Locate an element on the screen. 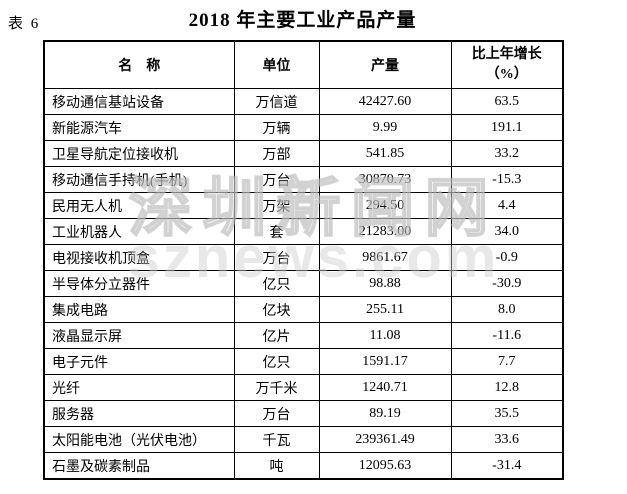 This screenshot has width=627, height=494. table-row: 工业机器人套 21283.00 34.0 is located at coordinates (303, 231).